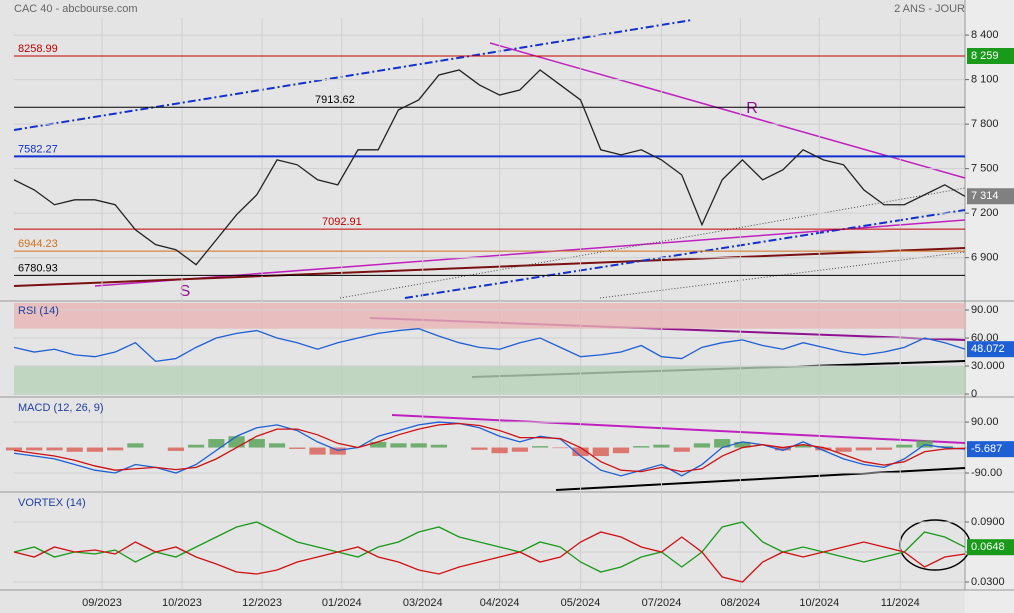 The image size is (1014, 613). I want to click on x-tick-label: 12/2023, so click(262, 603).